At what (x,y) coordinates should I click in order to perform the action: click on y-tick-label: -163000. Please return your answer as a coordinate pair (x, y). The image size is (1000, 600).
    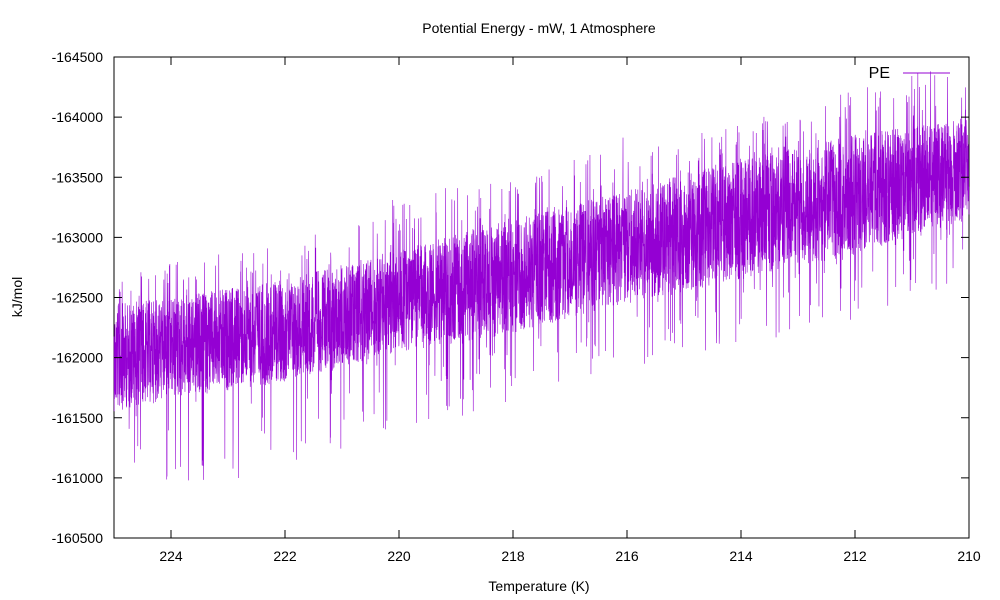
    Looking at the image, I should click on (78, 237).